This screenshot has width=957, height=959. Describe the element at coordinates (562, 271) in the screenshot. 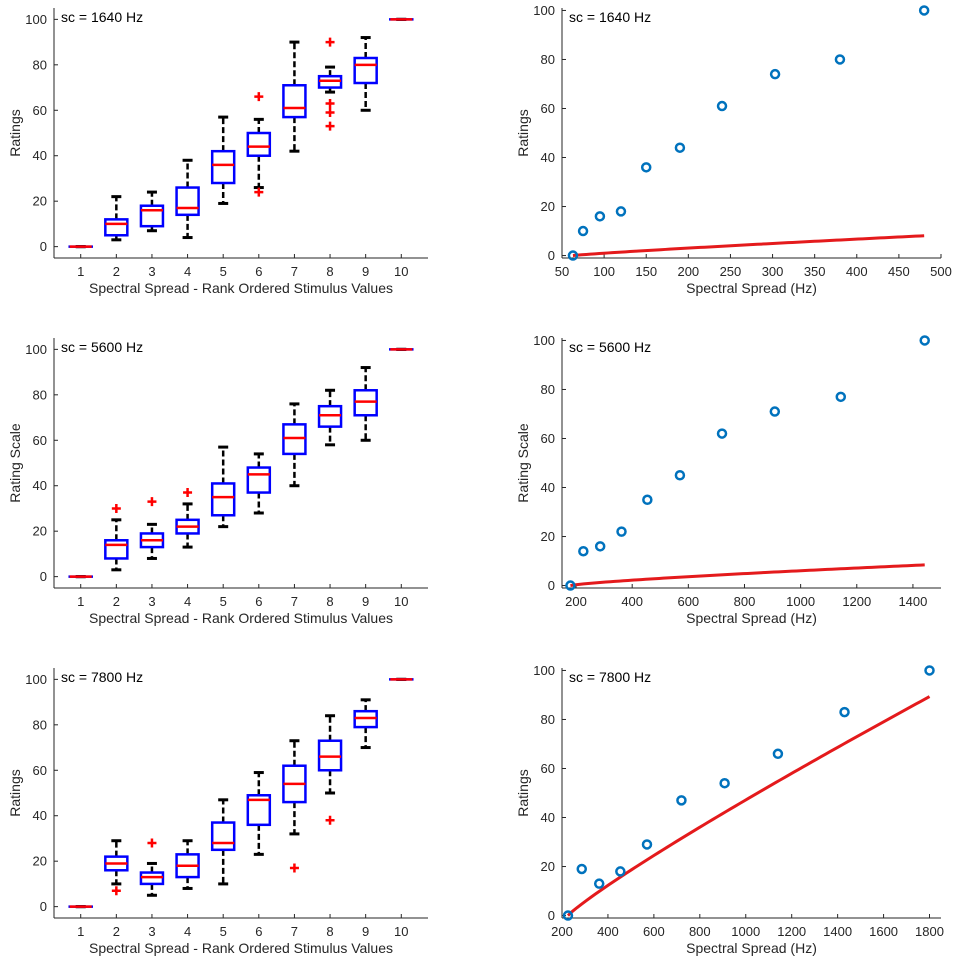

I see `x-tick-label: 50` at that location.